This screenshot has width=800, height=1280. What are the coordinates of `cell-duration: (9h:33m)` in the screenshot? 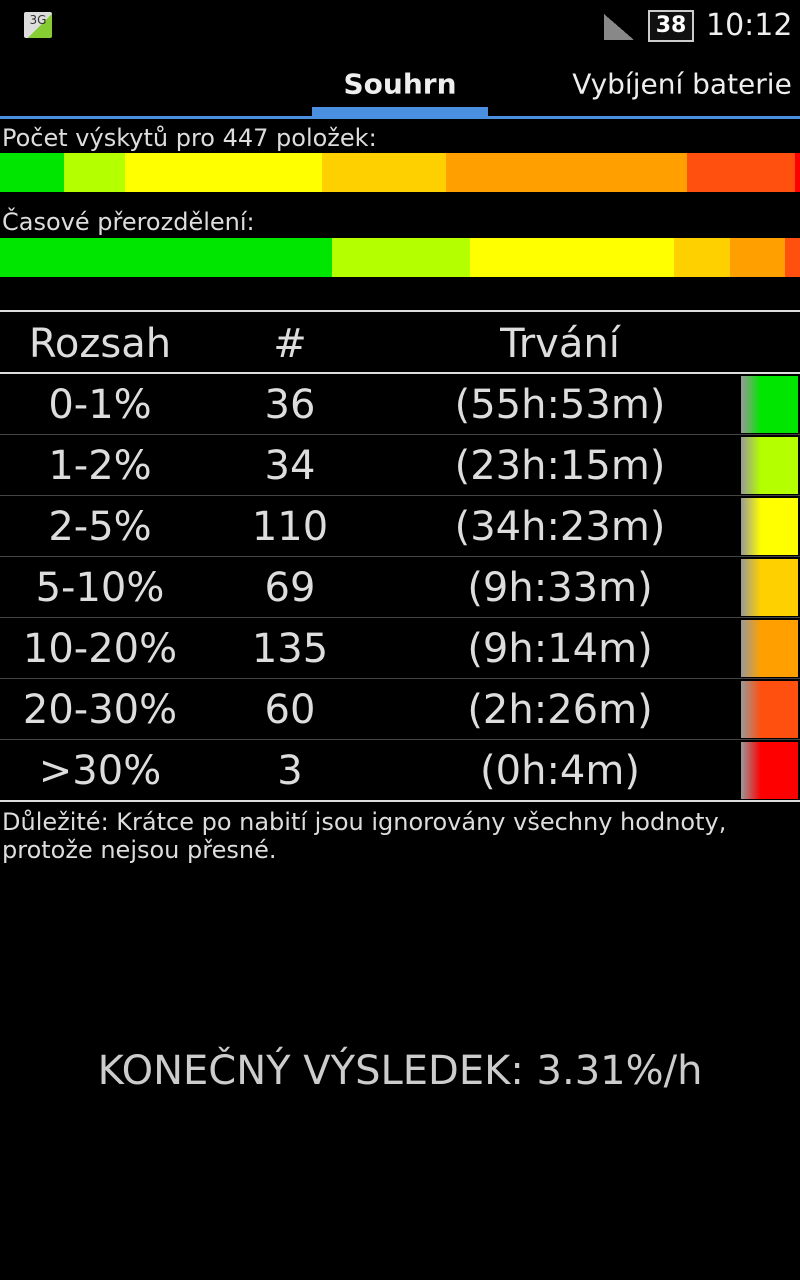 It's located at (560, 588).